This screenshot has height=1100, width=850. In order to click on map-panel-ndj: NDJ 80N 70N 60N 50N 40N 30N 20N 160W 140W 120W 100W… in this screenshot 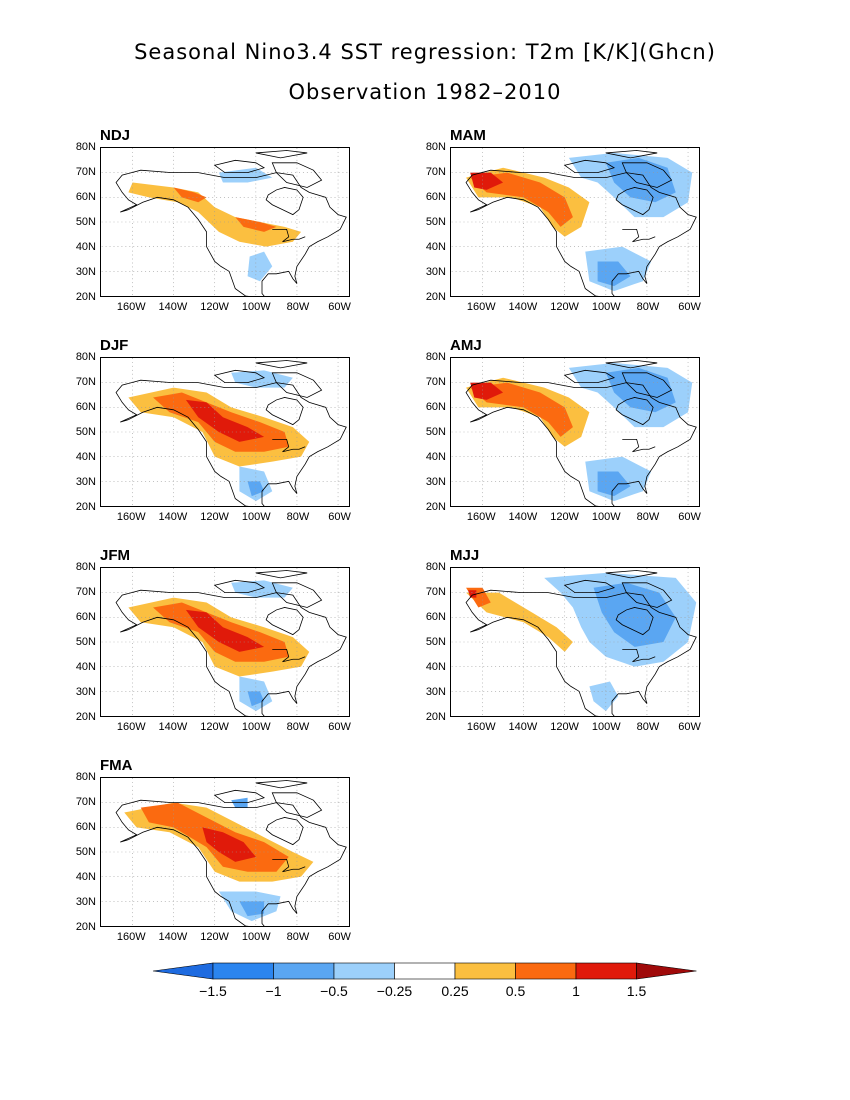, I will do `click(205, 220)`.